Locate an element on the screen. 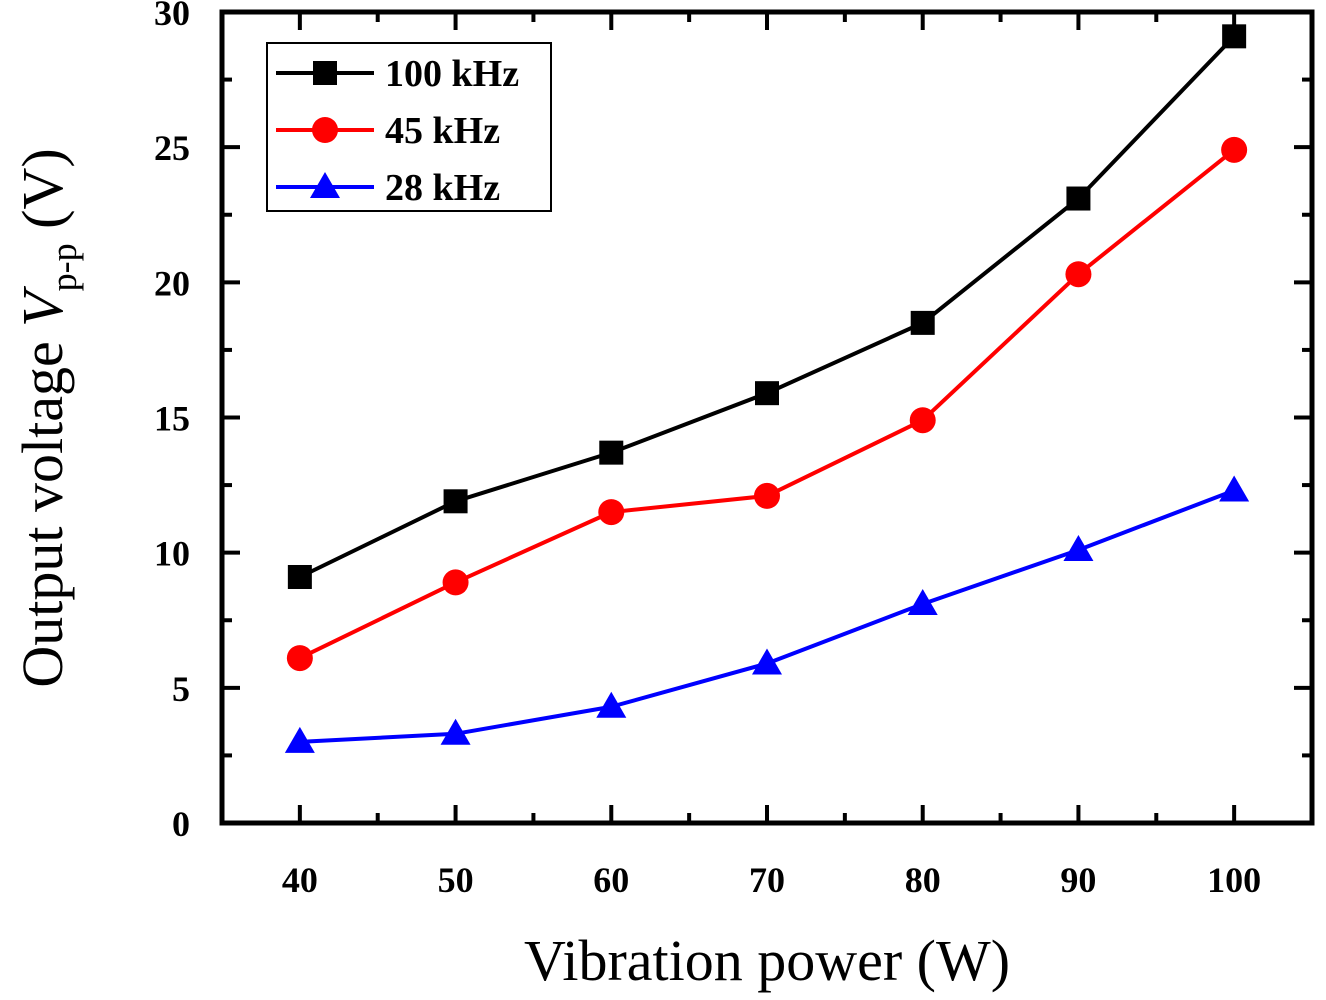 The height and width of the screenshot is (1000, 1326). legend-entry: 100 kHz is located at coordinates (397, 74).